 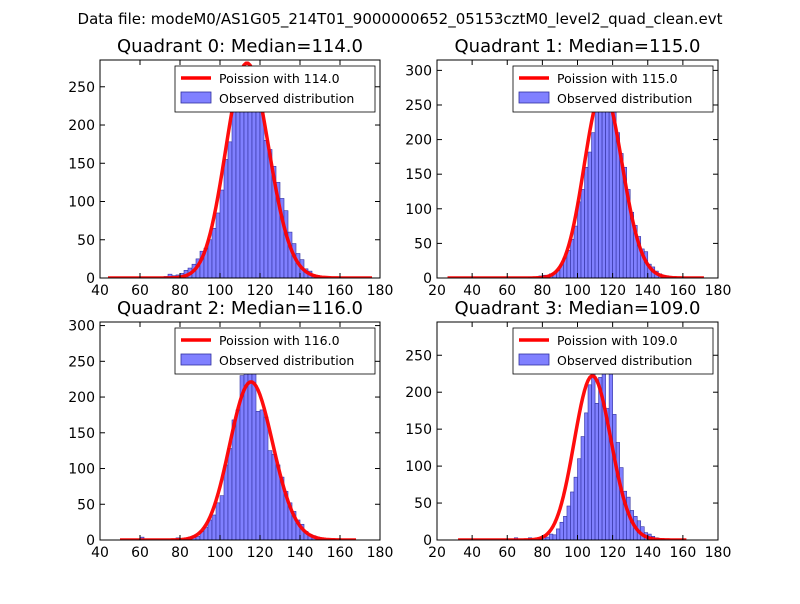 I want to click on panel-title: Quadrant 2: Median=116.0, so click(x=240, y=308).